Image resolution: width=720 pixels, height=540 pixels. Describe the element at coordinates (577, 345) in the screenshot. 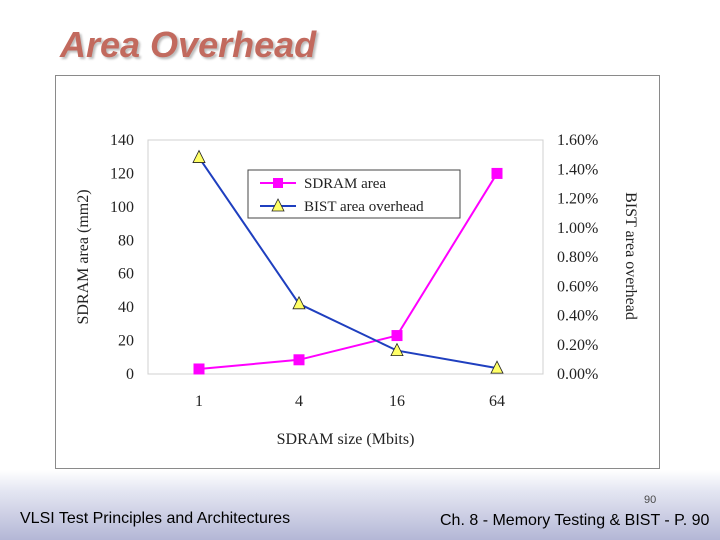

I see `y2-tick-label: 0.20%` at that location.